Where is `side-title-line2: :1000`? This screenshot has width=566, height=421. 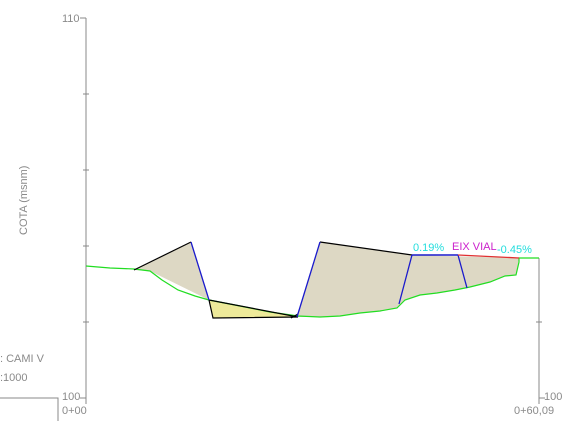
side-title-line2: :1000 is located at coordinates (14, 378).